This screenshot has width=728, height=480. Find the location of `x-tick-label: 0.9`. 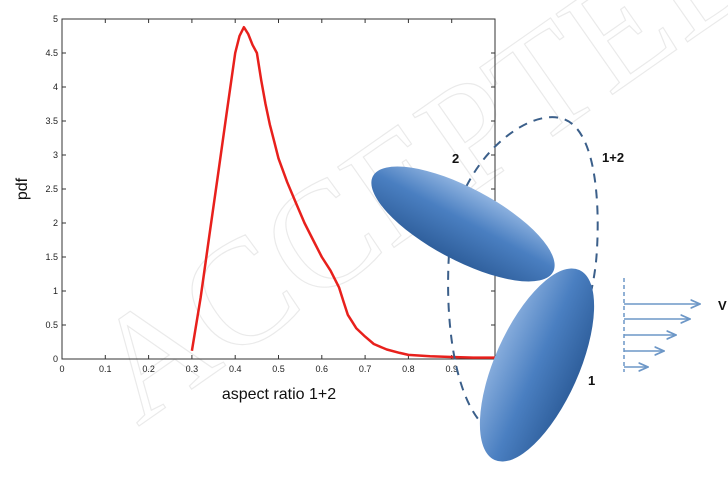

x-tick-label: 0.9 is located at coordinates (451, 369).